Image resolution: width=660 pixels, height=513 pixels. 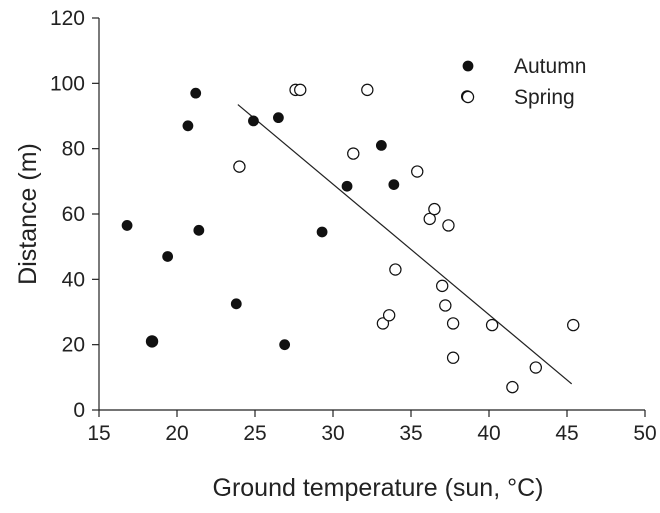 I want to click on x-tick-label: 15, so click(x=98, y=433).